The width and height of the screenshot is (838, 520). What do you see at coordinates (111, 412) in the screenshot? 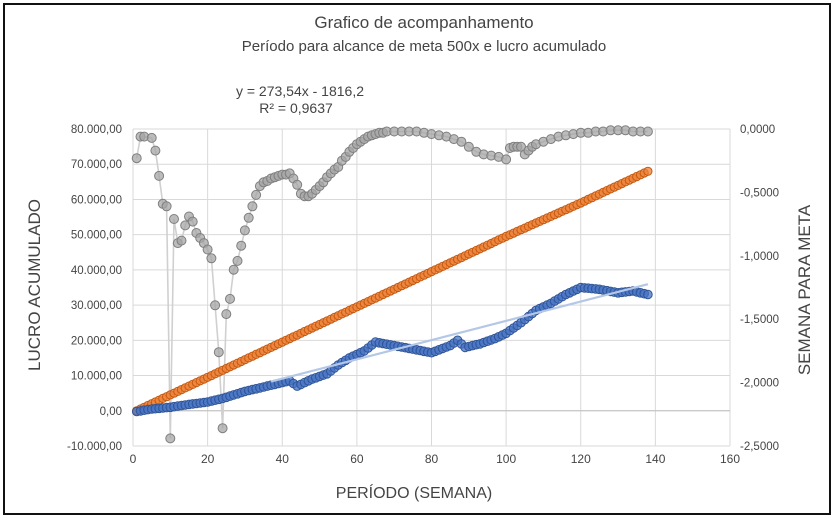
I see `y-tick-label: 0,00` at bounding box center [111, 412].